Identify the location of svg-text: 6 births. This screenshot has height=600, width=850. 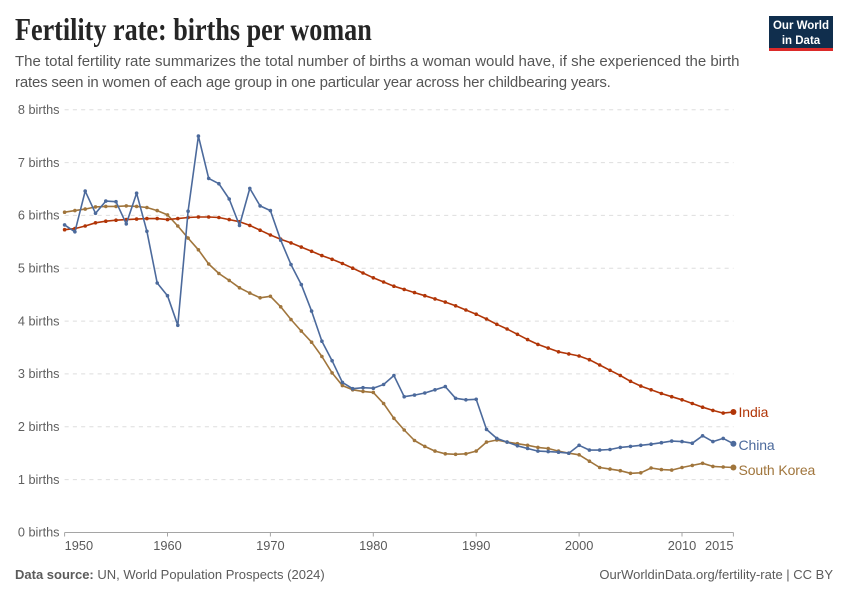
(39, 216).